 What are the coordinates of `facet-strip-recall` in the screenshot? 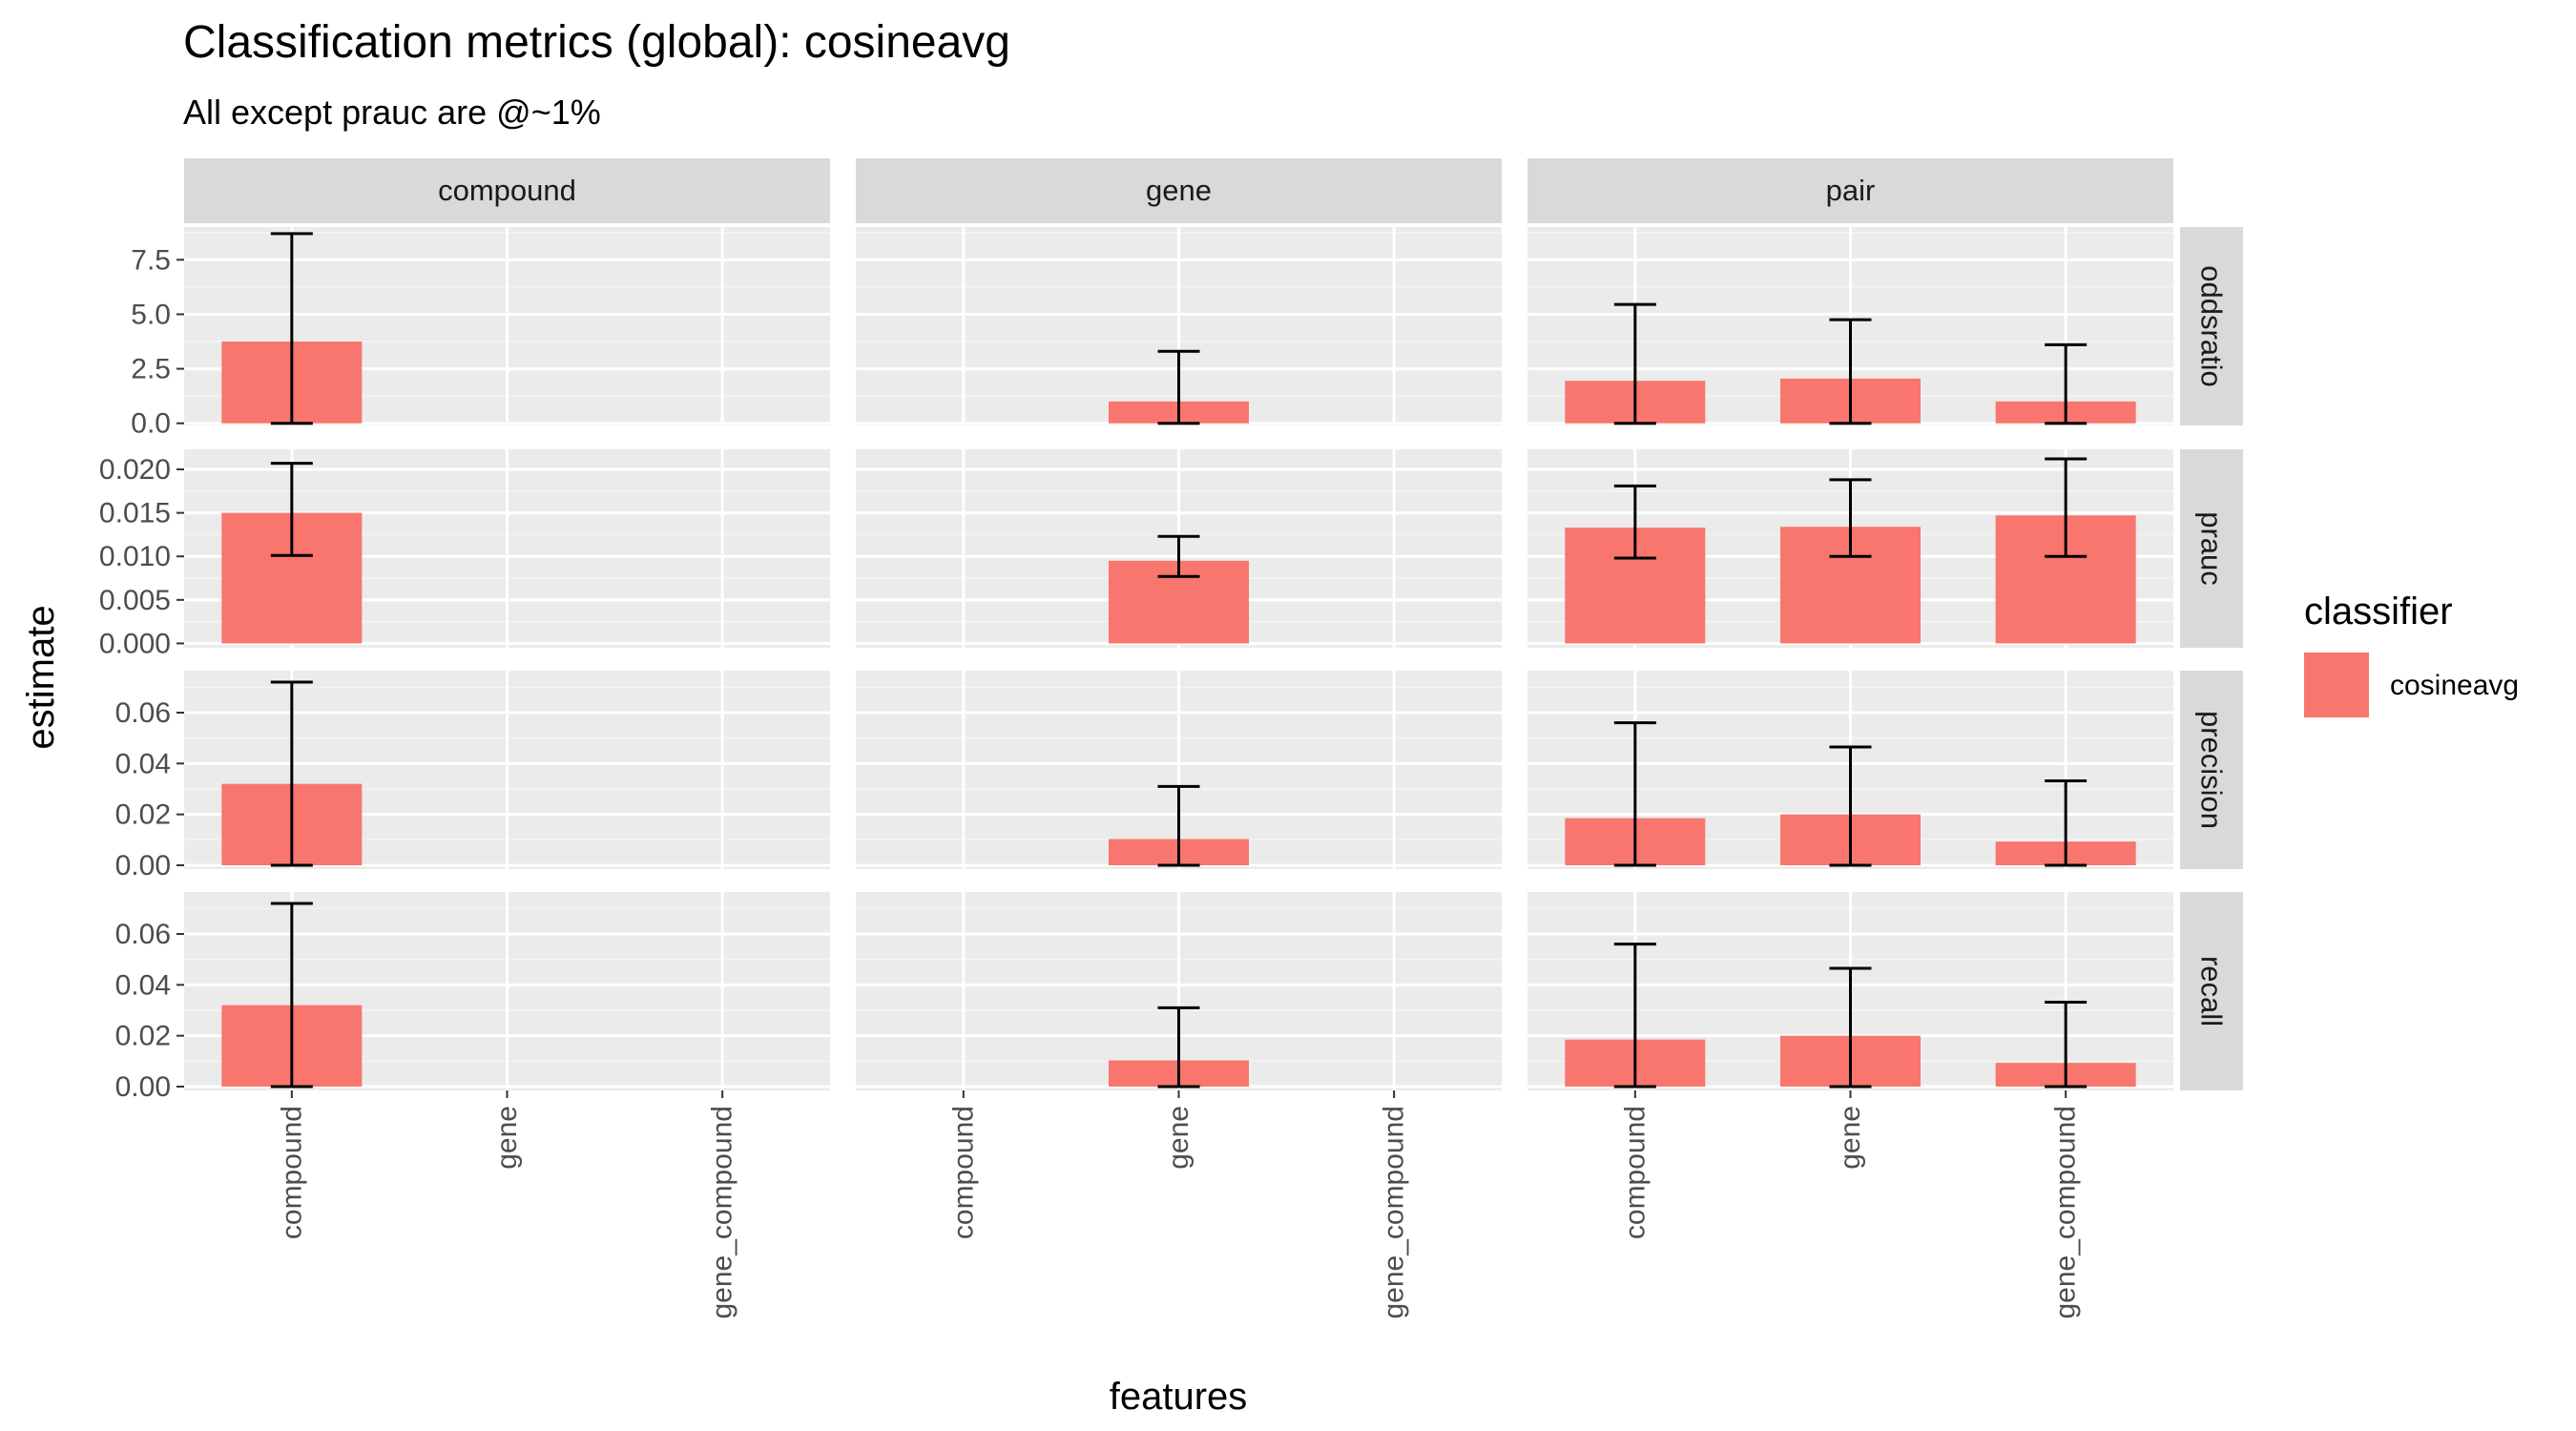 It's located at (2211, 991).